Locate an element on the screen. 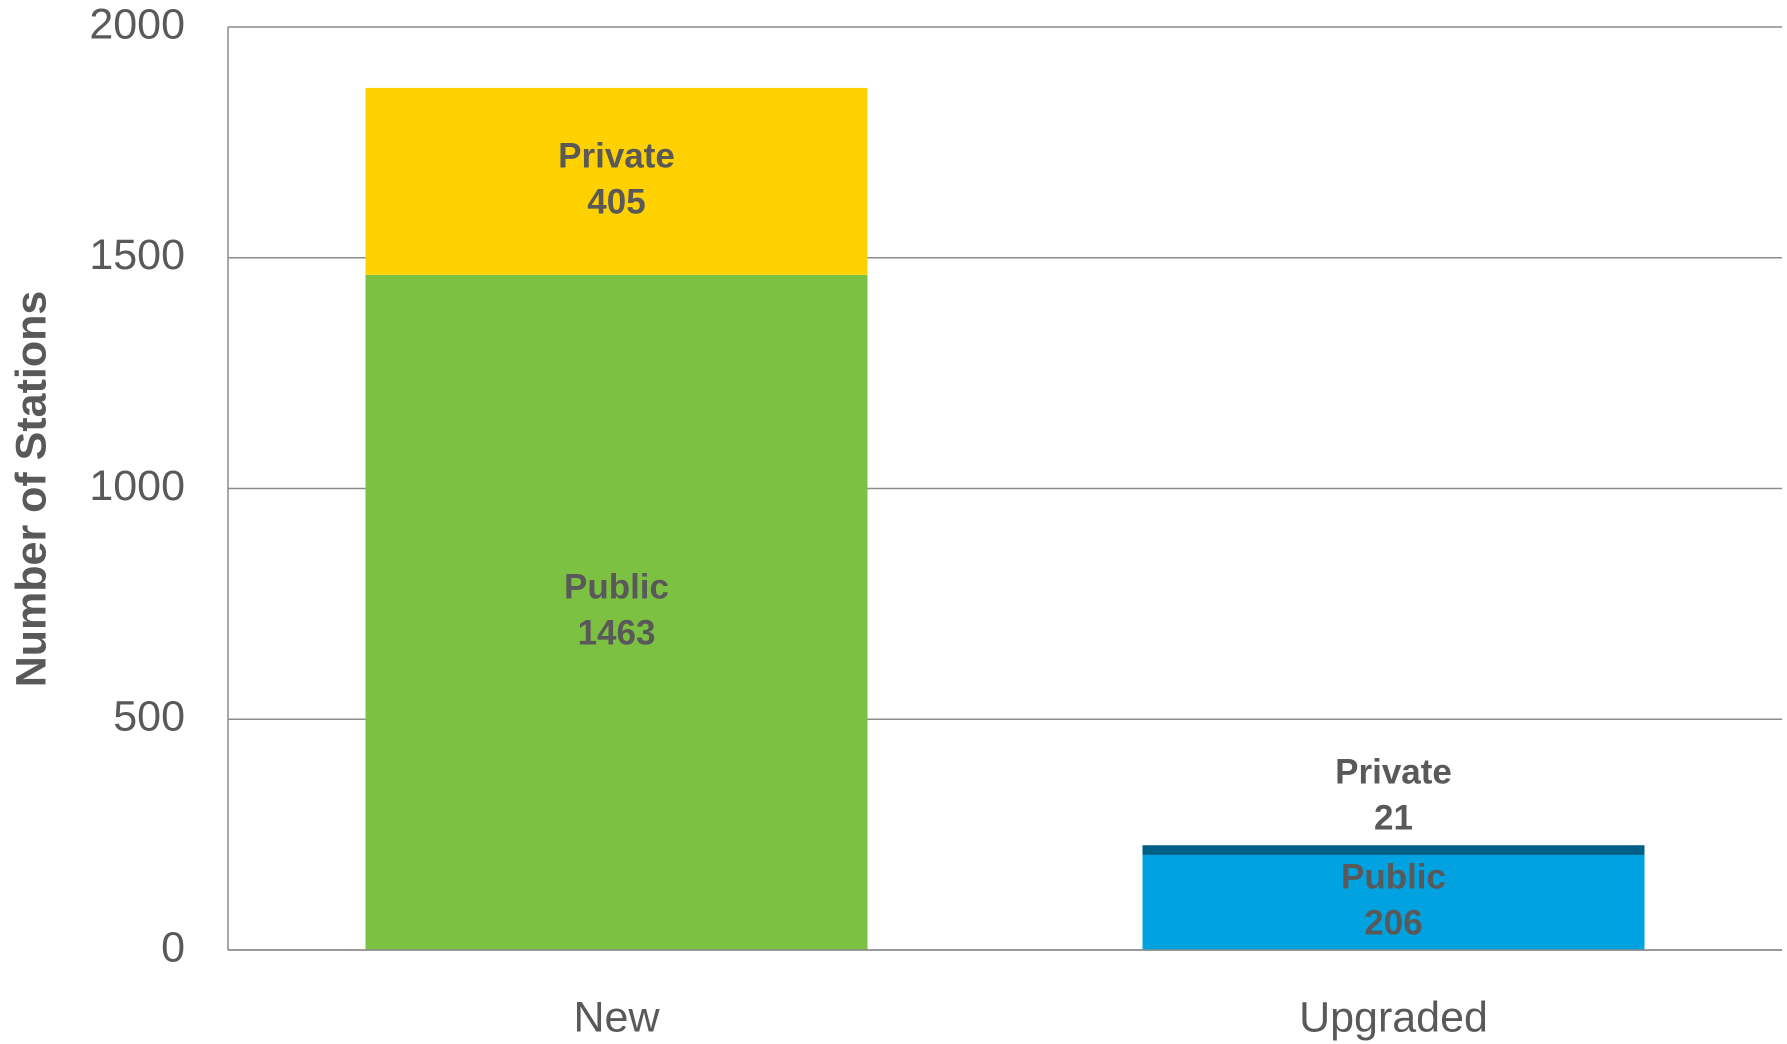 The image size is (1787, 1044). y-tick-label: 2000 is located at coordinates (137, 24).